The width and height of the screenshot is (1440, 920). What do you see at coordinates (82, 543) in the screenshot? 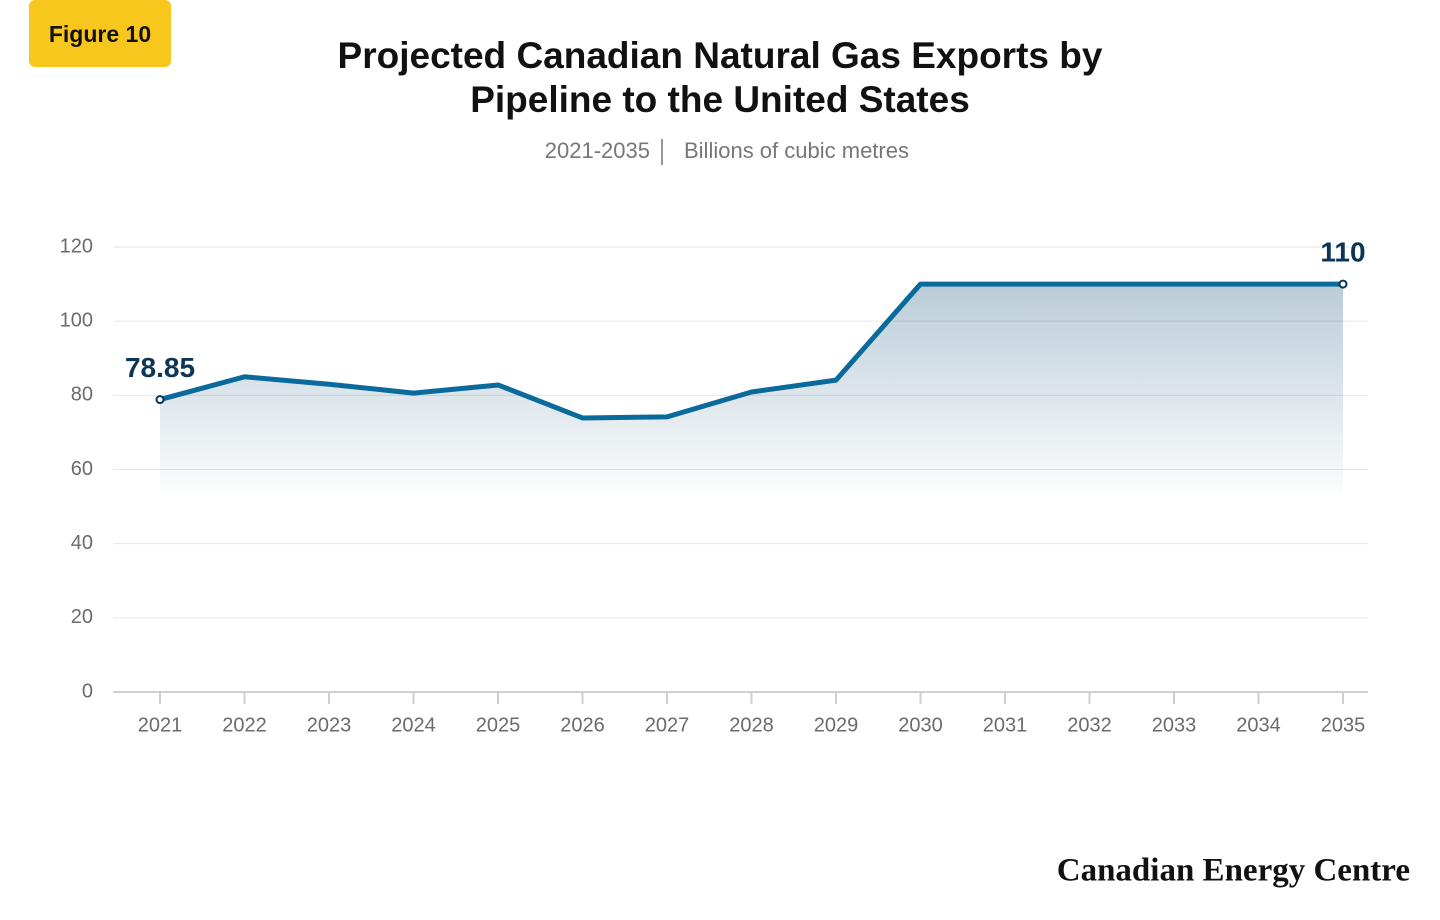
I see `y-tick-label: 40` at bounding box center [82, 543].